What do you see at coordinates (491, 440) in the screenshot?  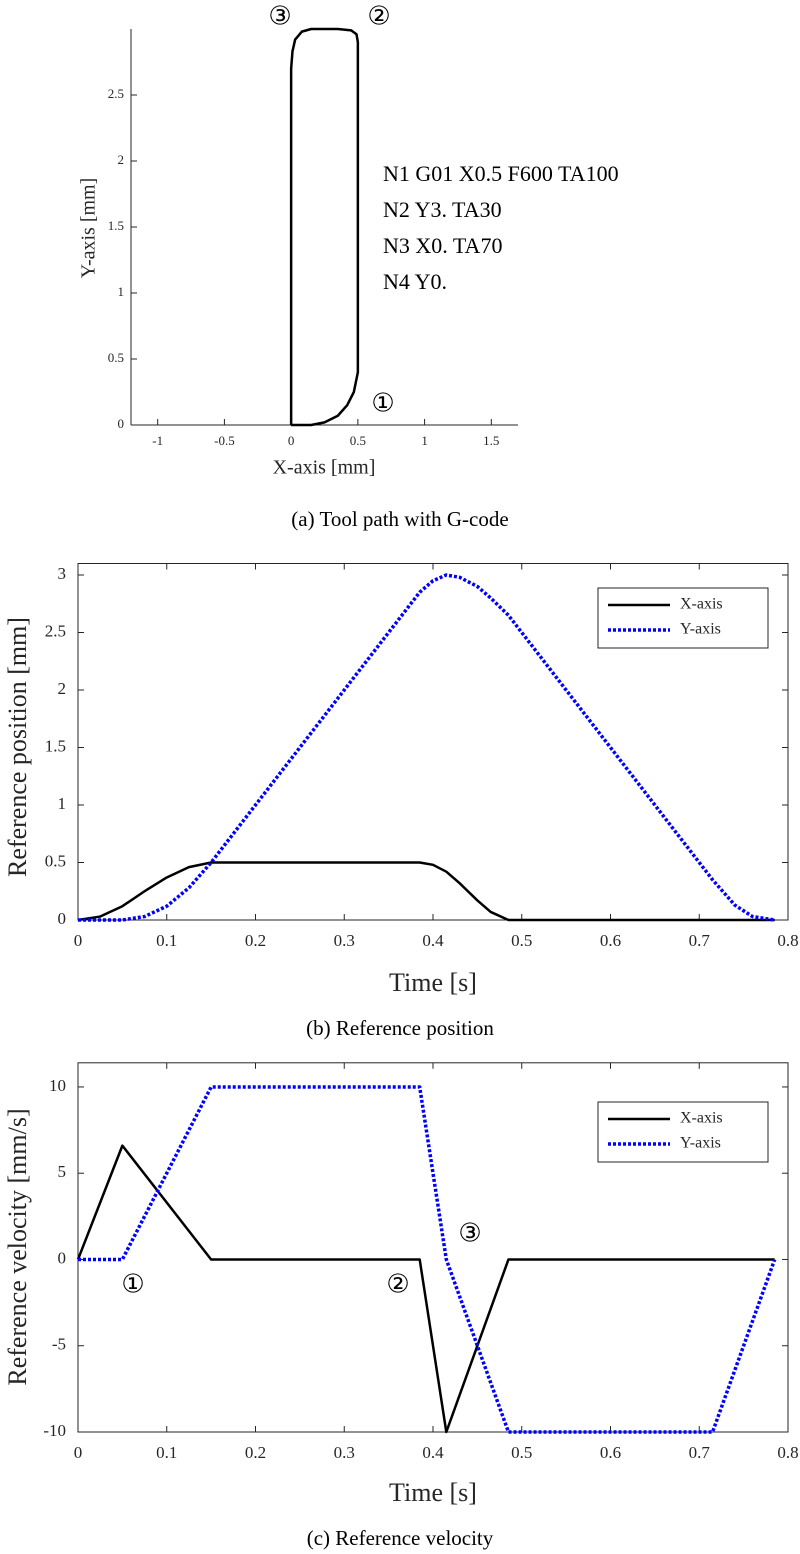 I see `x-tick-label: 1.5` at bounding box center [491, 440].